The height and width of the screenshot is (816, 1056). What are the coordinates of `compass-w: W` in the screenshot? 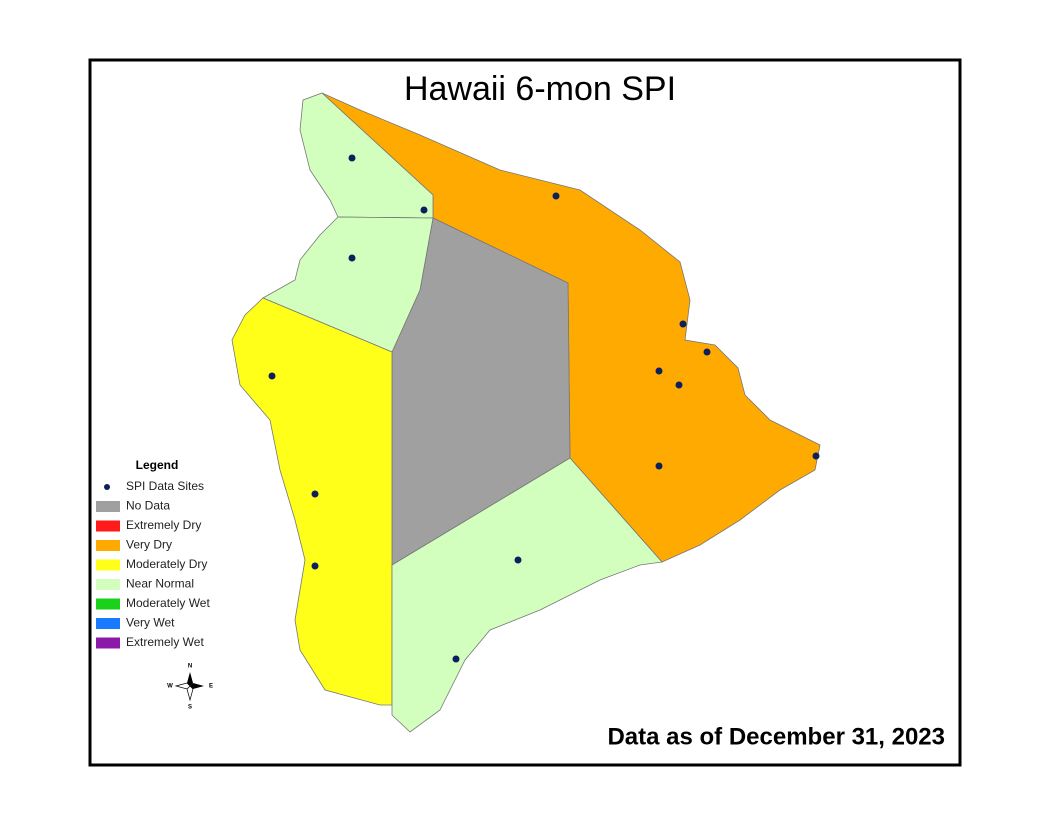 It's located at (170, 687).